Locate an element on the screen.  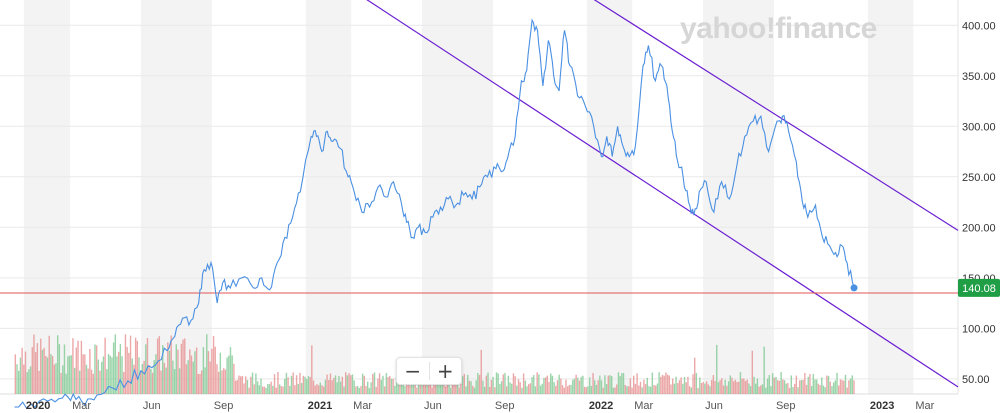
zoom-in-button: + is located at coordinates (446, 371).